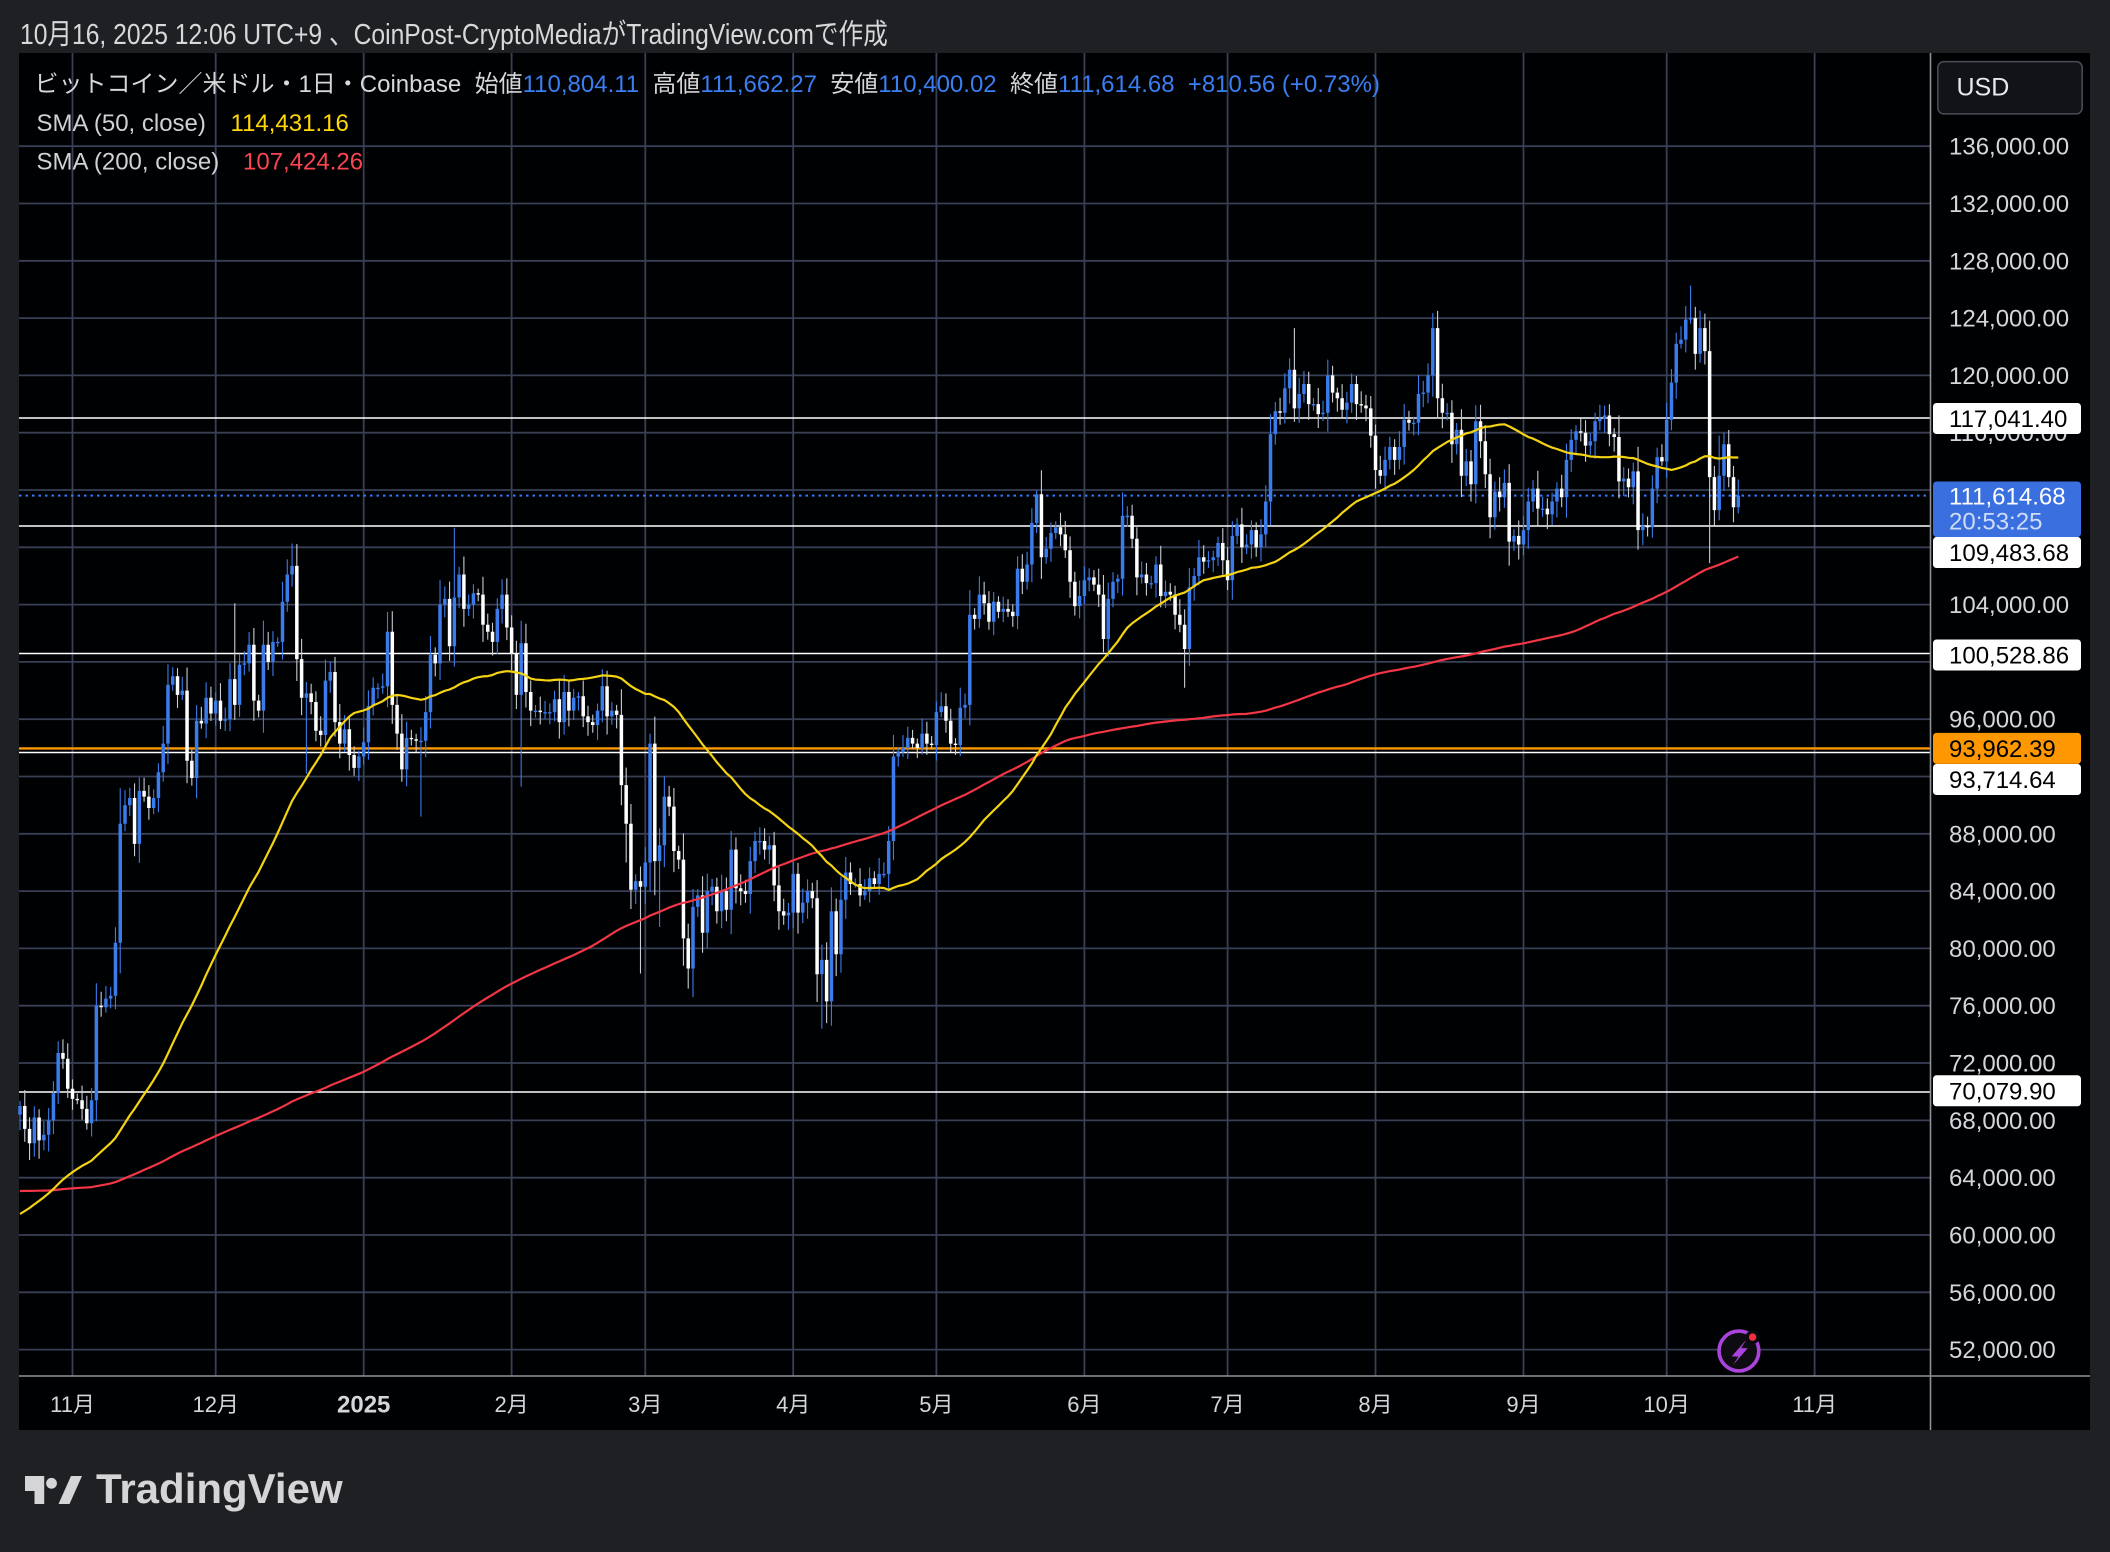 Image resolution: width=2110 pixels, height=1552 pixels. Describe the element at coordinates (197, 34) in the screenshot. I see `svg-text: 16, 2025 12:06 UTC+9` at that location.